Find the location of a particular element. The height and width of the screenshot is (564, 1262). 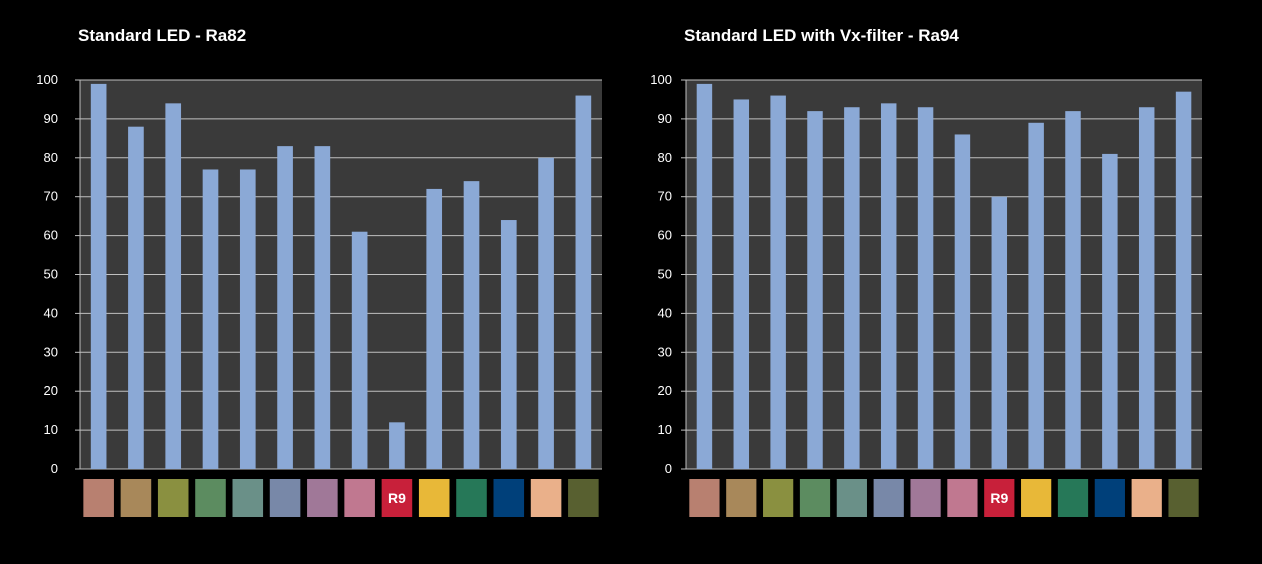

chart-2-y-tick-label: 10 is located at coordinates (665, 429).